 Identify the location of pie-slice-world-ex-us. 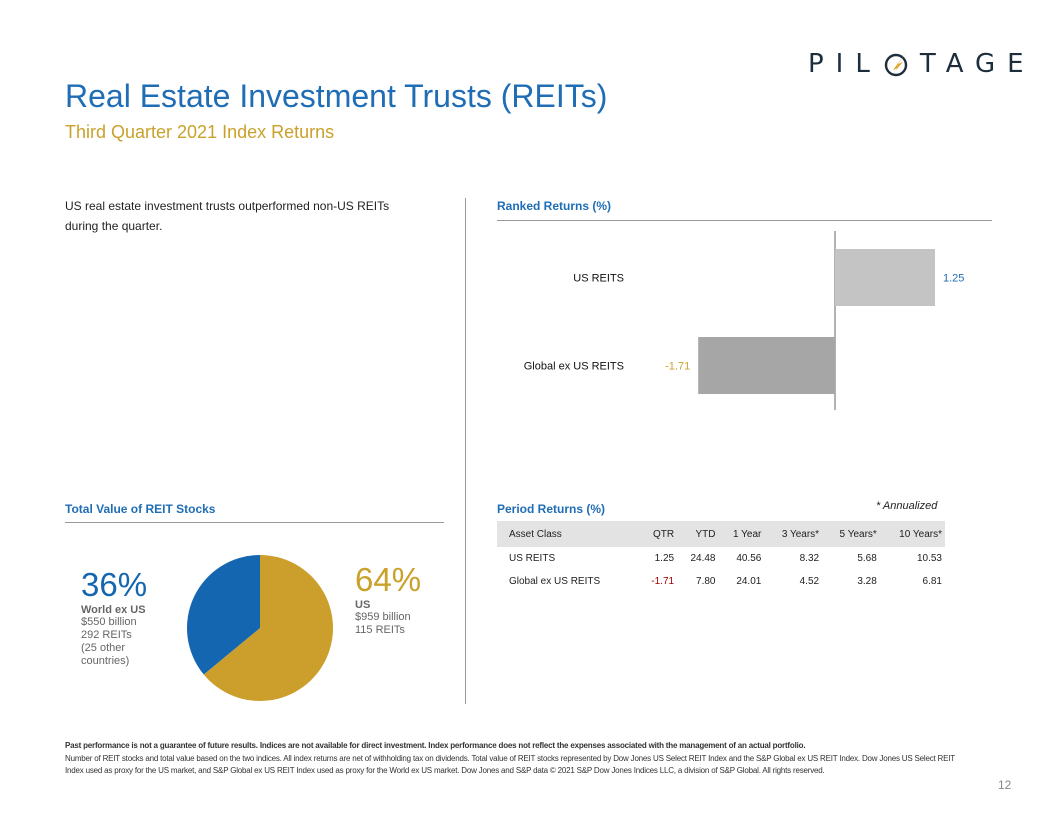
(223, 615).